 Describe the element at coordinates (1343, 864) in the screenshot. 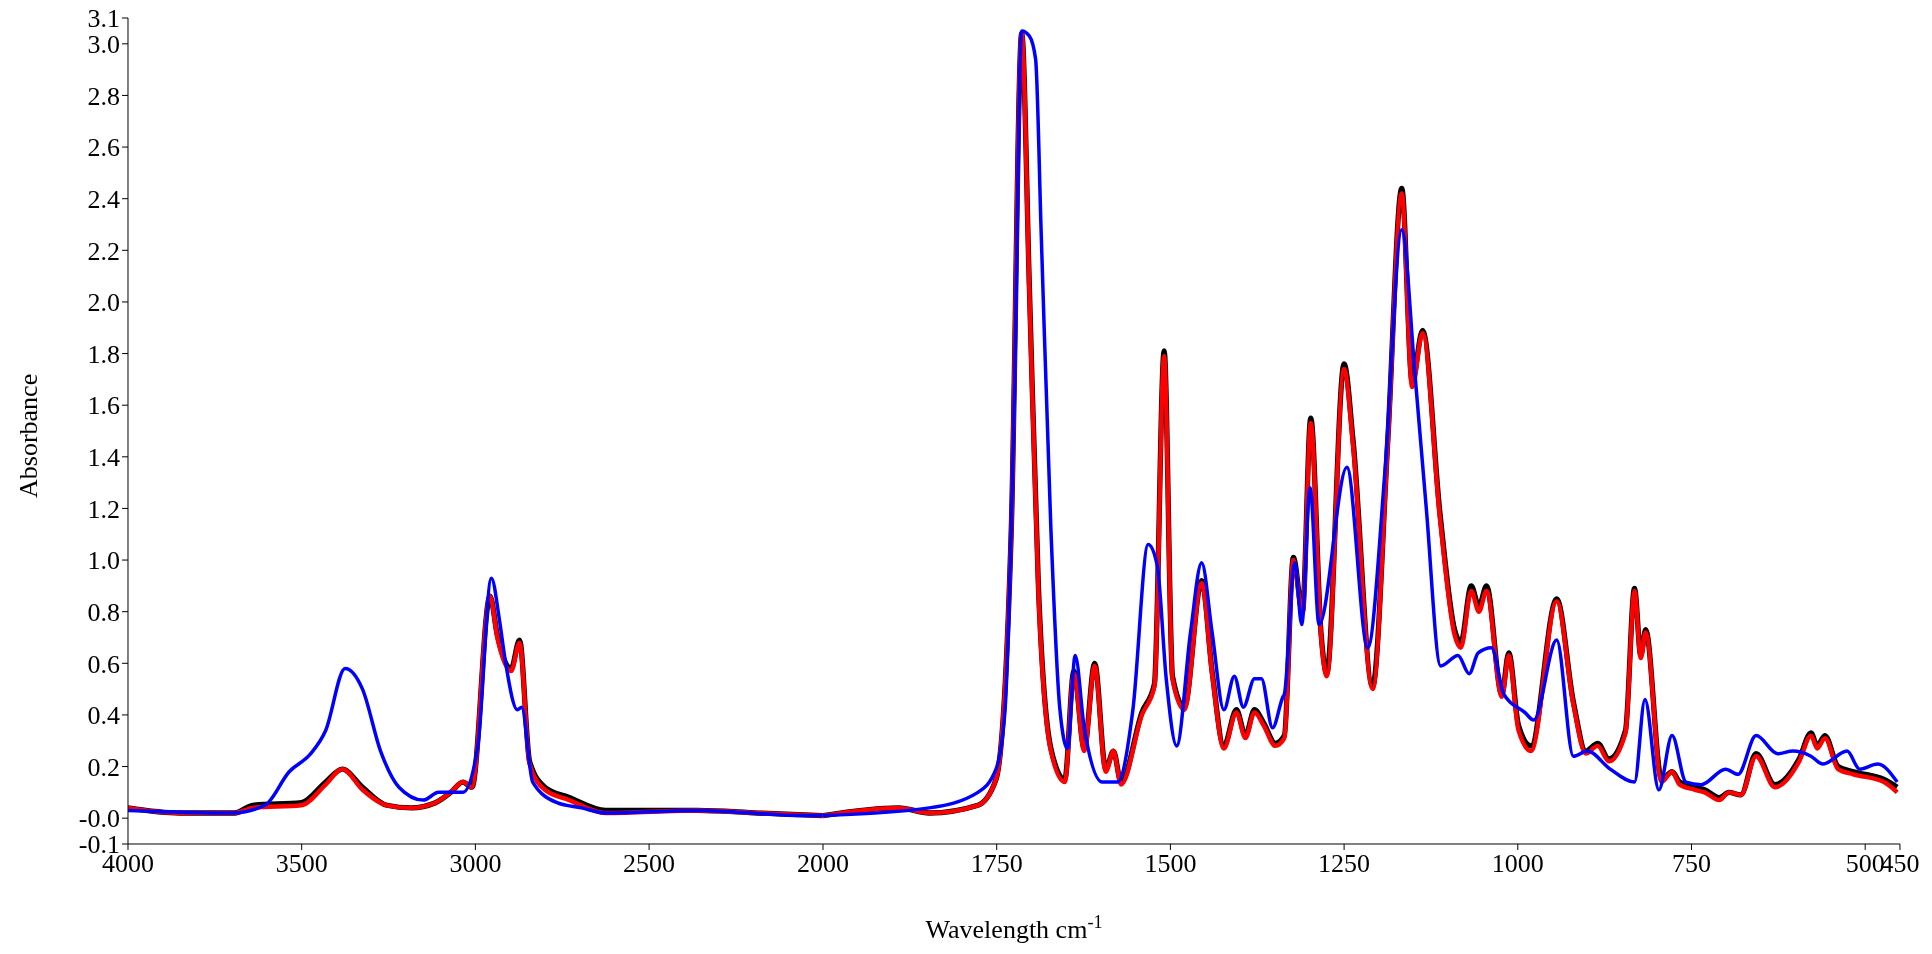

I see `x-tick-label: 1250` at that location.